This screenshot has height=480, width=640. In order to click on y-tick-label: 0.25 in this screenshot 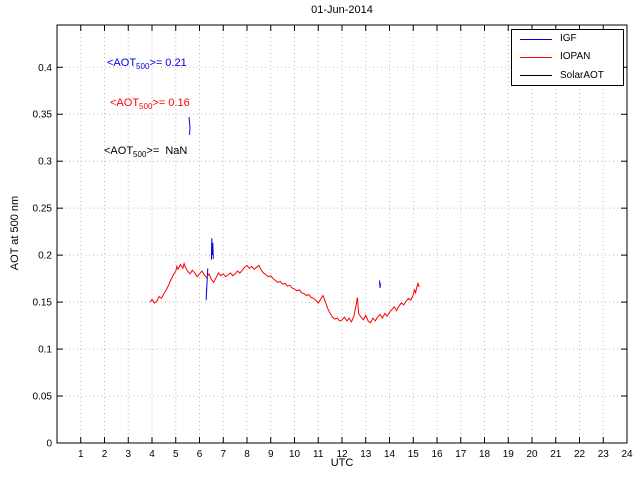, I will do `click(43, 209)`.